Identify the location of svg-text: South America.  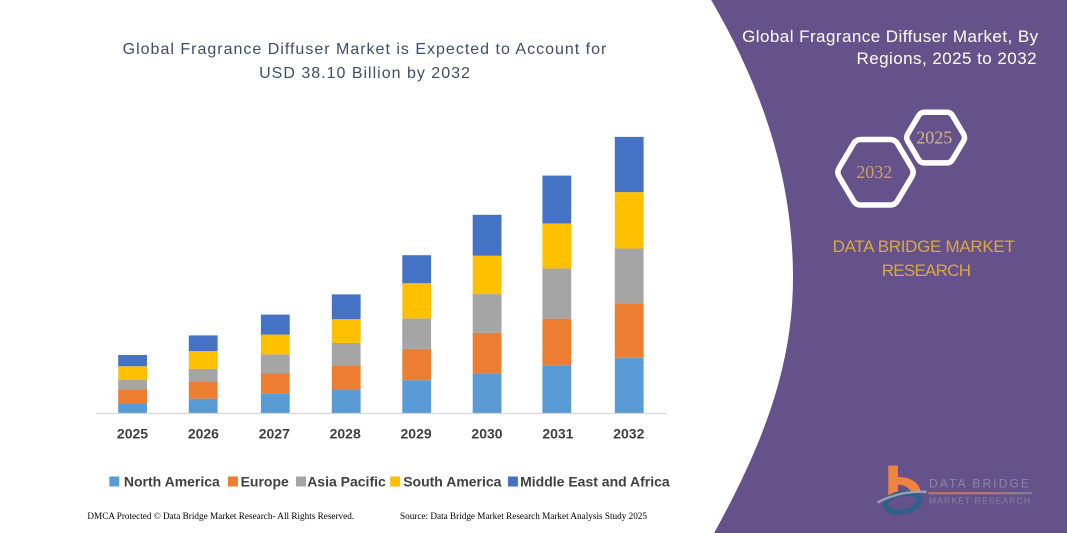
(452, 482).